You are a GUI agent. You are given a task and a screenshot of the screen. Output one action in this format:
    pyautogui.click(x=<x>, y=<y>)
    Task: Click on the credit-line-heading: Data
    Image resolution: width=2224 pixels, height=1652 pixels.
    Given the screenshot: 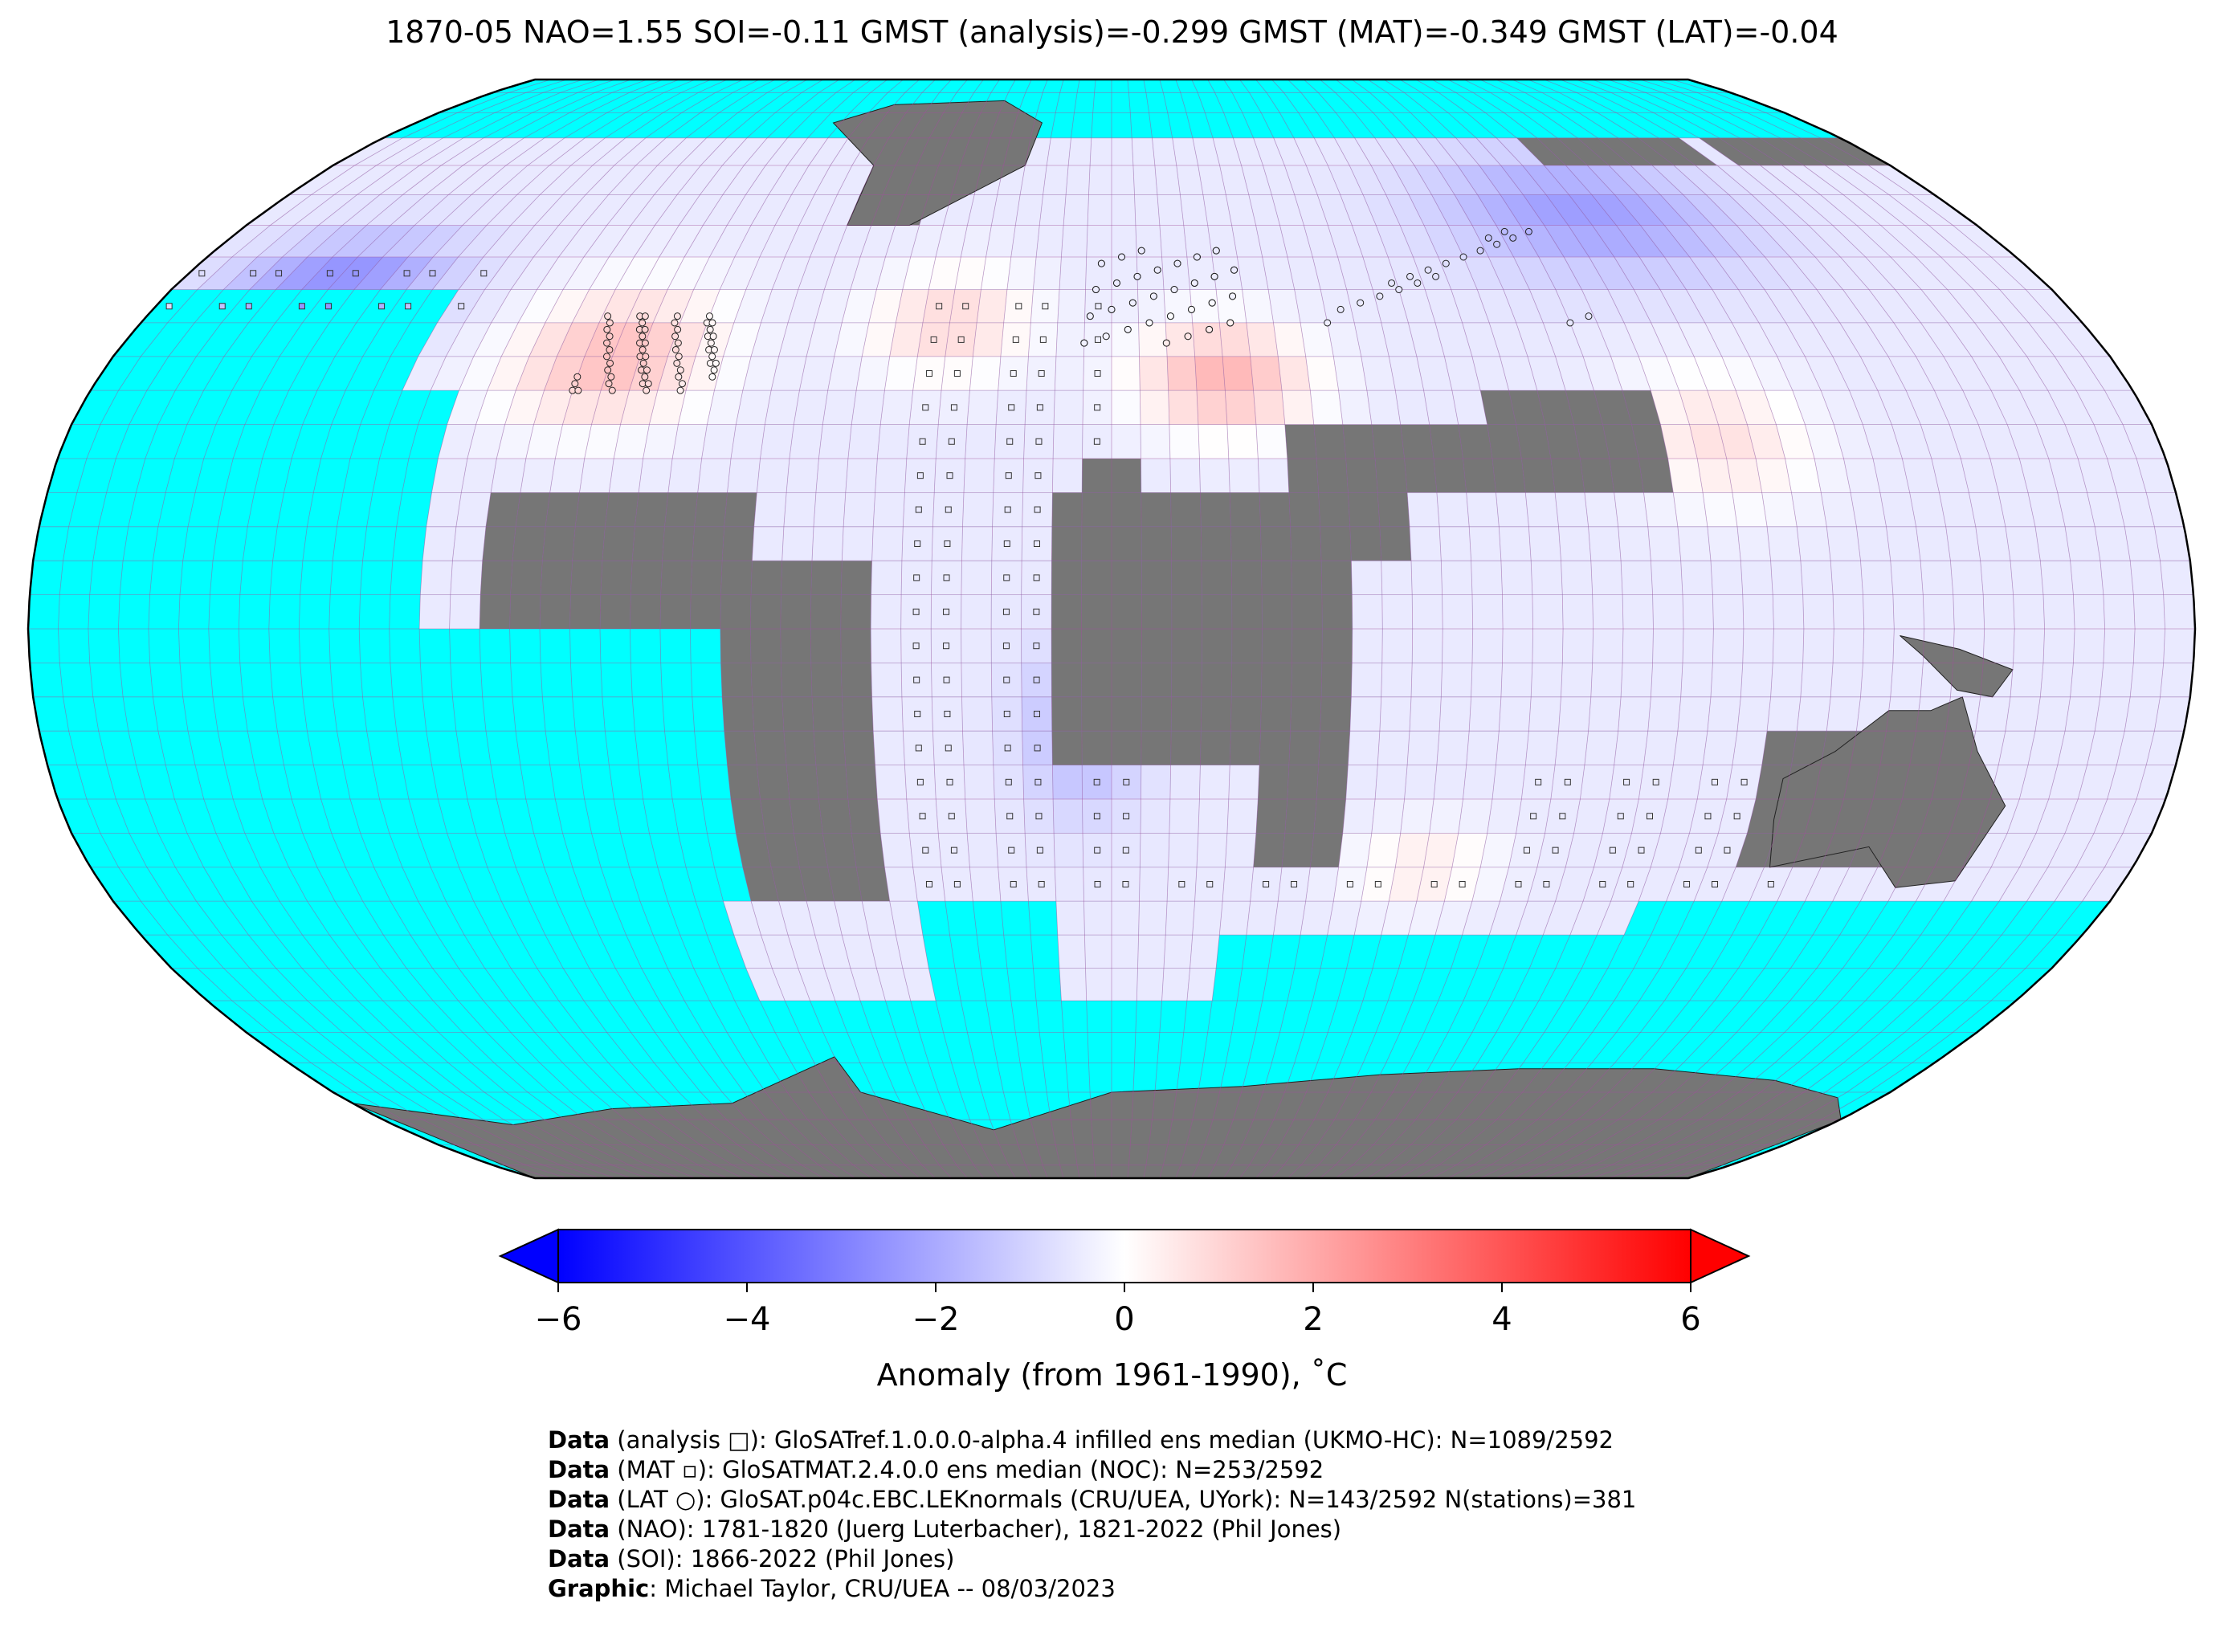 What is the action you would take?
    pyautogui.click(x=579, y=1558)
    